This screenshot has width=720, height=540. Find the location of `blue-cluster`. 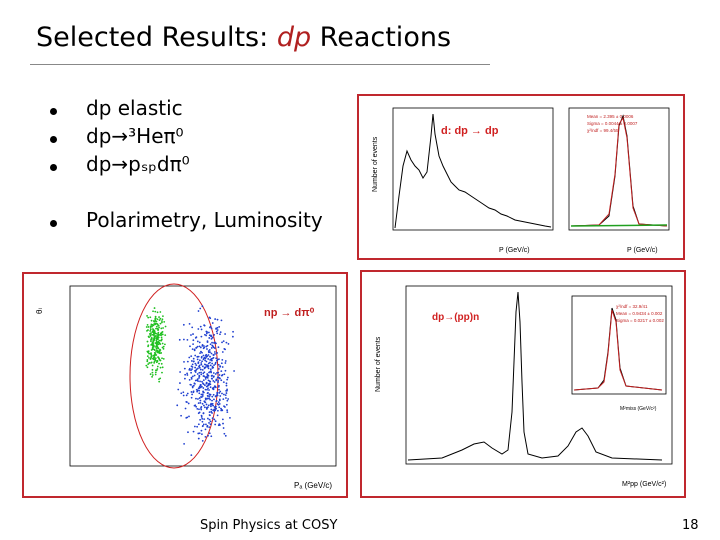

blue-cluster is located at coordinates (205, 380).